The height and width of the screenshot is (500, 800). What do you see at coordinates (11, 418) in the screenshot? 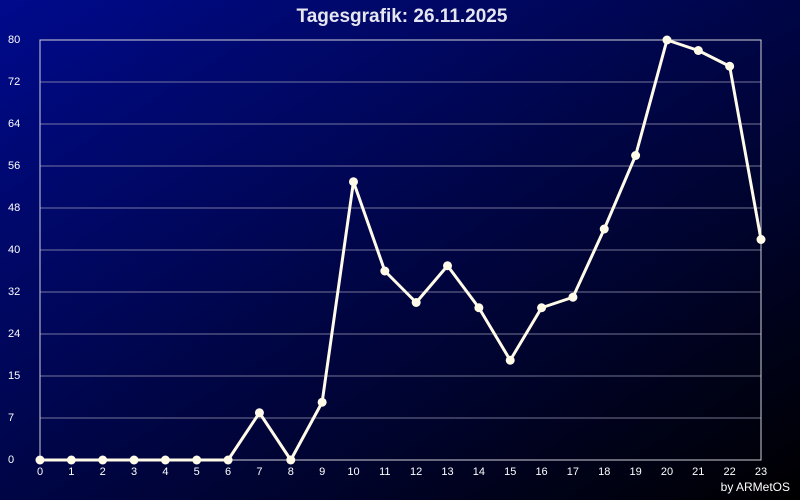
I see `y-tick-label: 7` at bounding box center [11, 418].